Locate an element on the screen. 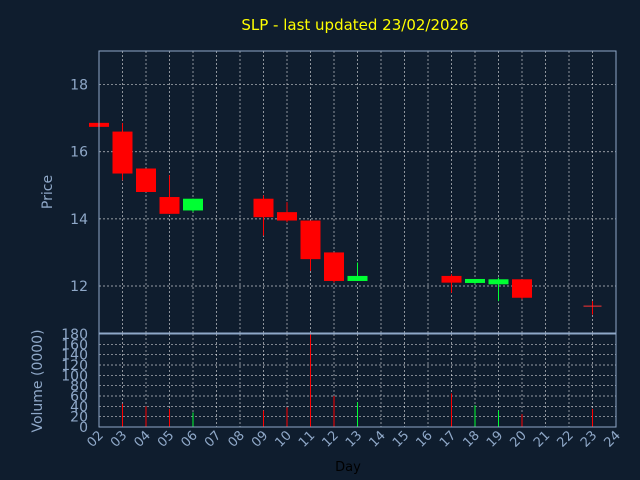 The image size is (640, 480). volume-tick-label: 180 is located at coordinates (74, 335).